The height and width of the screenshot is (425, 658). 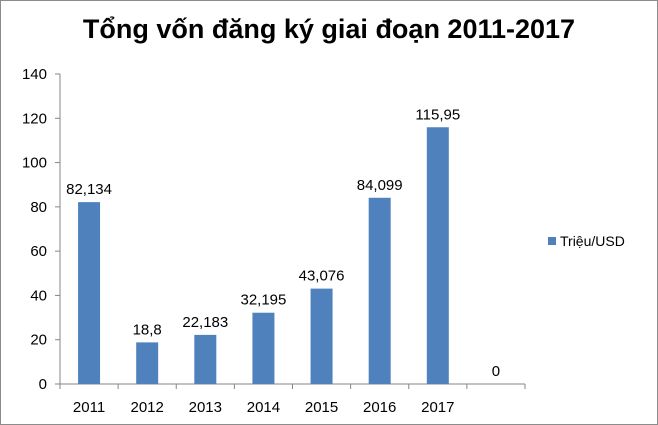 I want to click on data-label: 18,8, so click(x=147, y=329).